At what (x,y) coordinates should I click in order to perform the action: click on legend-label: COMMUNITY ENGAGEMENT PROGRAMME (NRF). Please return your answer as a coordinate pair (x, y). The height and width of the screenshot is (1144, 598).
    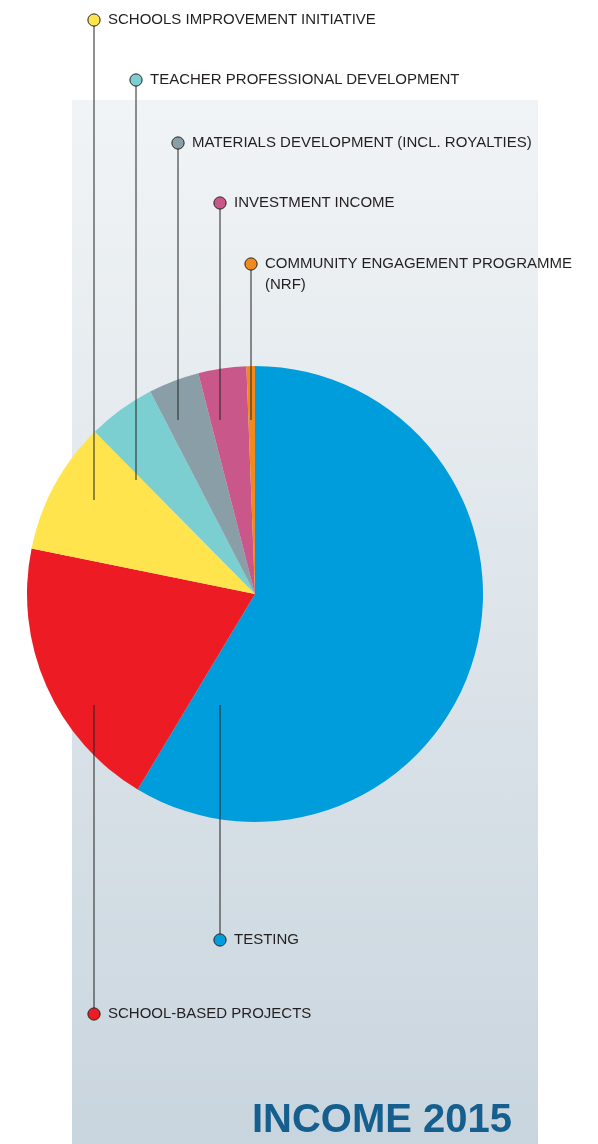
    Looking at the image, I should click on (418, 273).